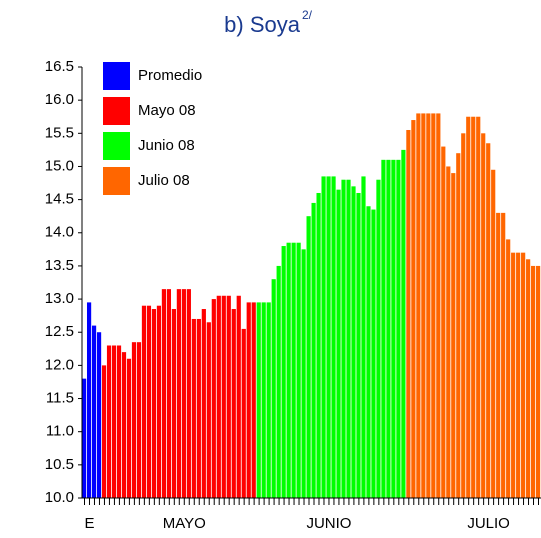  Describe the element at coordinates (59, 232) in the screenshot. I see `y-tick-label: 14.0` at that location.